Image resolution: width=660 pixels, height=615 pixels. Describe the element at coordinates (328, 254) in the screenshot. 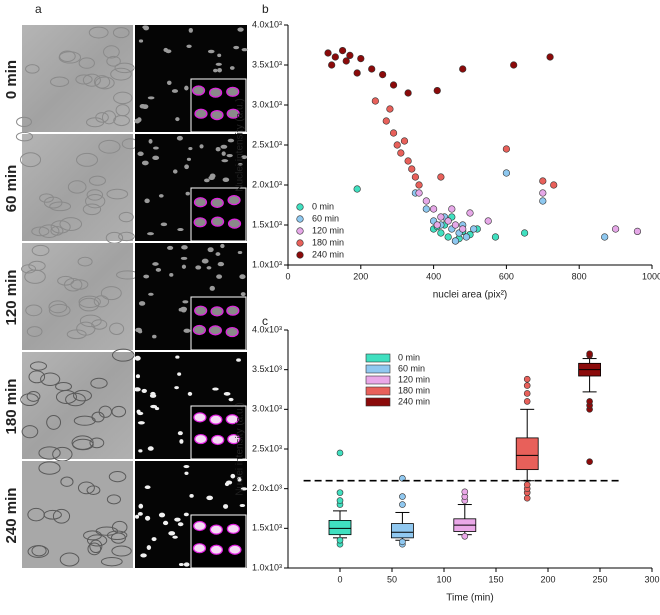

I see `legend-label: 240 min` at that location.